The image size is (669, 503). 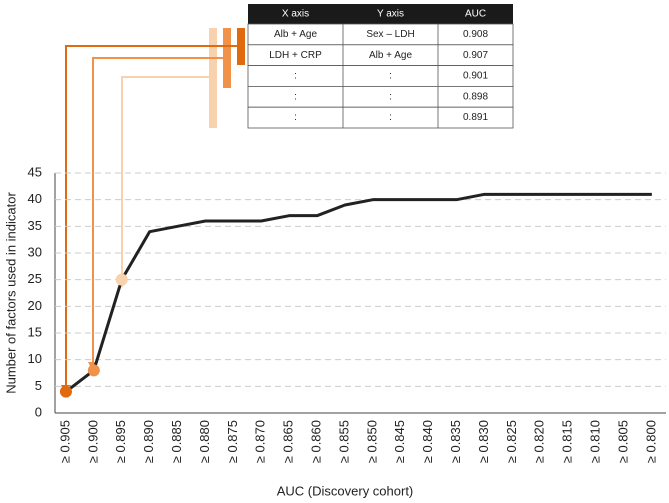 What do you see at coordinates (650, 441) in the screenshot?
I see `x-tick-label: ≥ 0.800` at bounding box center [650, 441].